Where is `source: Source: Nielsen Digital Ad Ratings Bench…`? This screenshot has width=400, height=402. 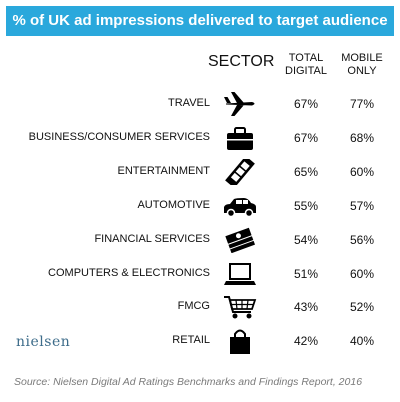 source: Source: Nielsen Digital Ad Ratings Bench… is located at coordinates (188, 382).